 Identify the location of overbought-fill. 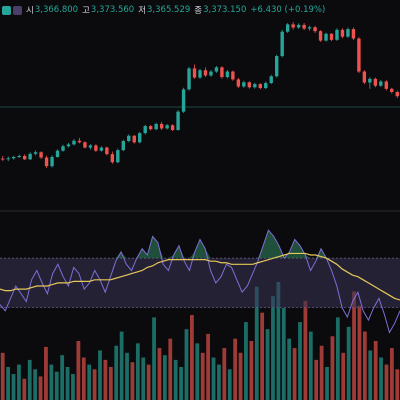
(200, 244).